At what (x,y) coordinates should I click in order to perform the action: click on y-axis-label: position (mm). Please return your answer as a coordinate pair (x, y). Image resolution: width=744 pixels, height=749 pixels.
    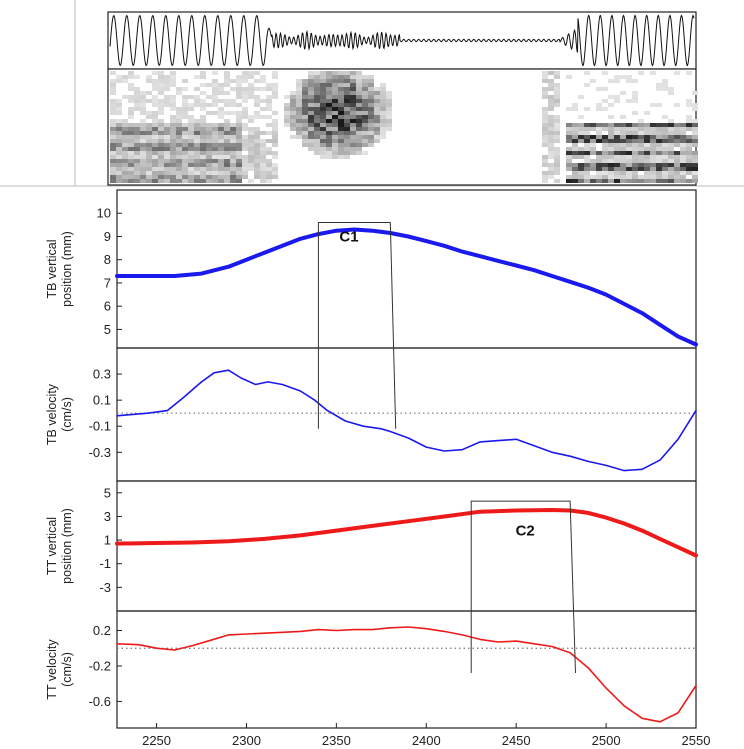
    Looking at the image, I should click on (67, 546).